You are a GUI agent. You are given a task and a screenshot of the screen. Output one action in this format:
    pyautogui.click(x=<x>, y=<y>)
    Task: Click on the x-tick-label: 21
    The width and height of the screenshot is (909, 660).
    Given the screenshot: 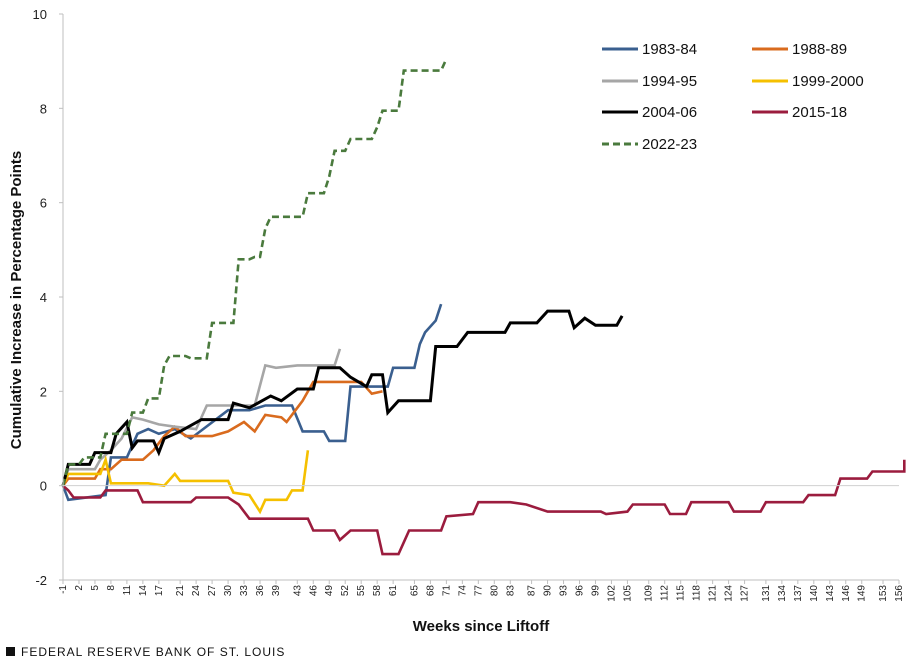 What is the action you would take?
    pyautogui.click(x=180, y=591)
    